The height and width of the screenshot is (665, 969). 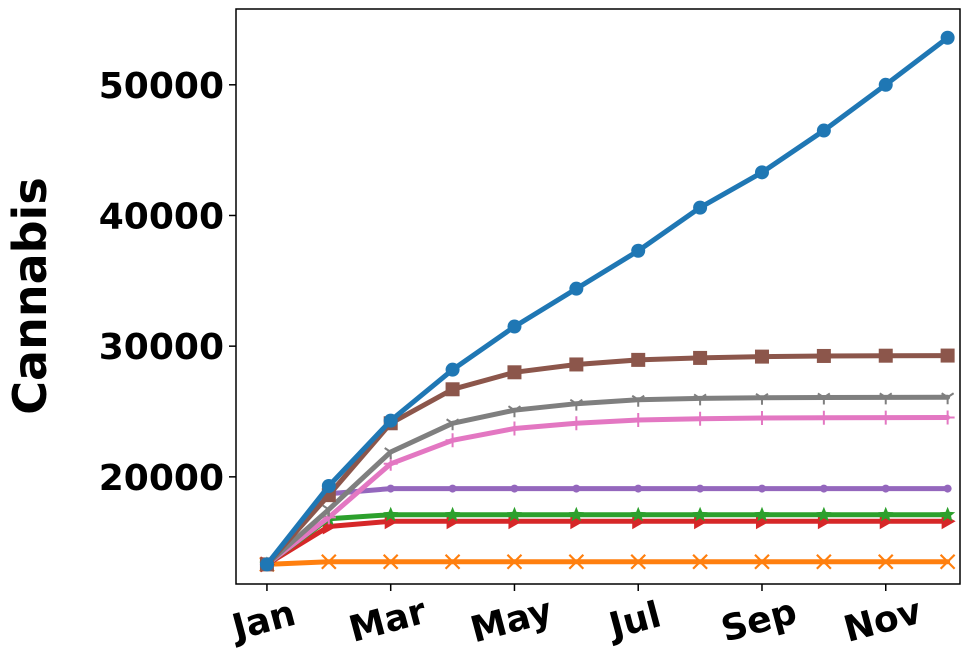 I want to click on x-tick-label: May, so click(x=511, y=620).